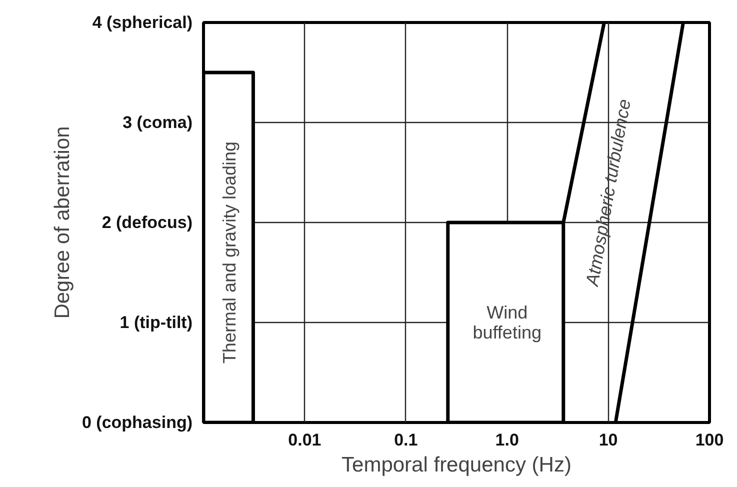 This screenshot has height=487, width=737. Describe the element at coordinates (406, 440) in the screenshot. I see `x-tick-label: 0.1` at that location.